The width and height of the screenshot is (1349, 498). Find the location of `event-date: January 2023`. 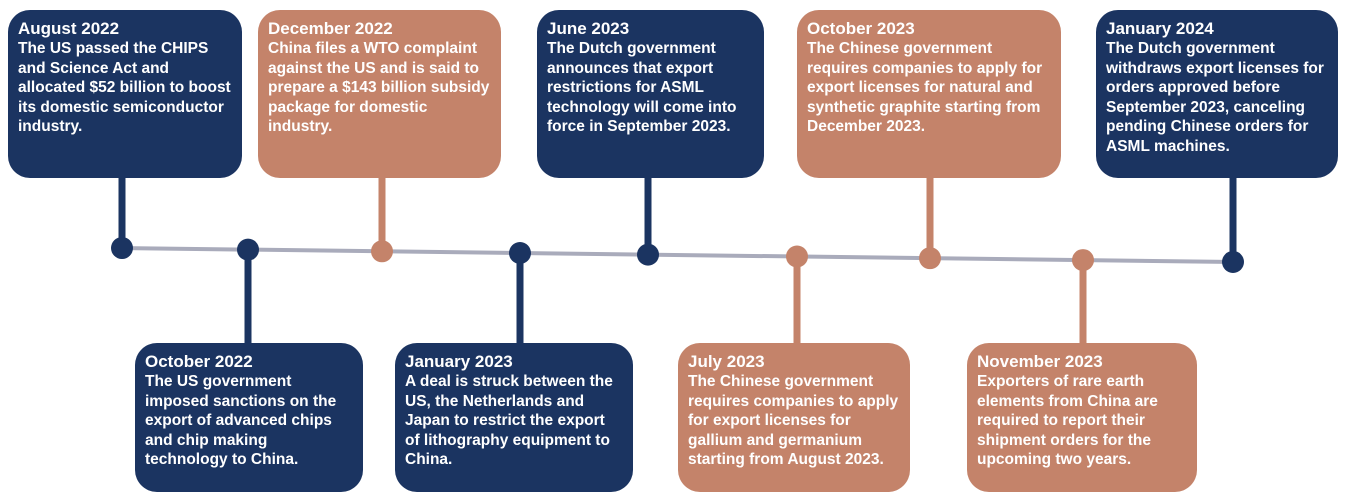

event-date: January 2023 is located at coordinates (459, 361).